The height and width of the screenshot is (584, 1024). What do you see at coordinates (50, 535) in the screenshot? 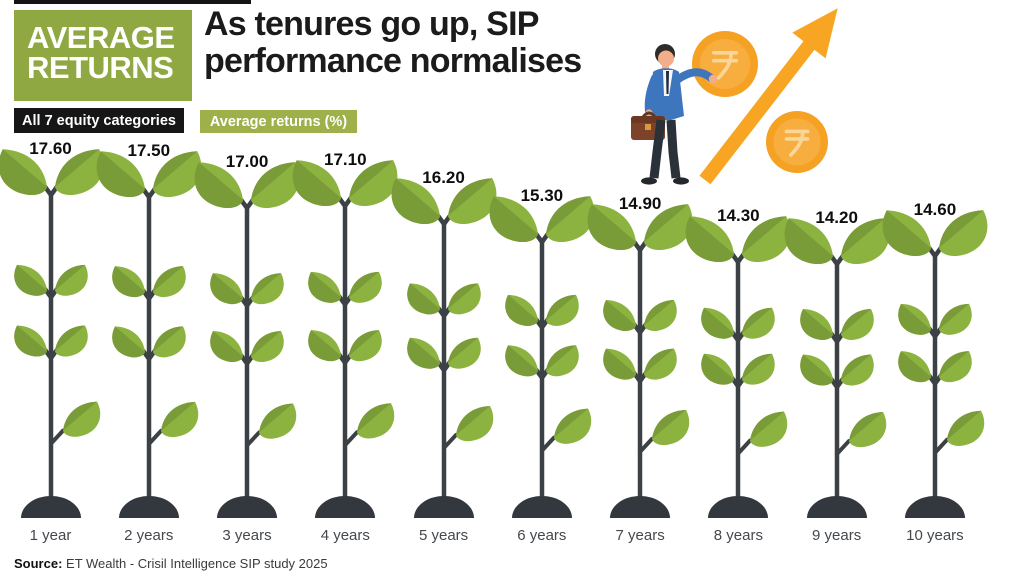
I see `category-label: 1 year` at bounding box center [50, 535].